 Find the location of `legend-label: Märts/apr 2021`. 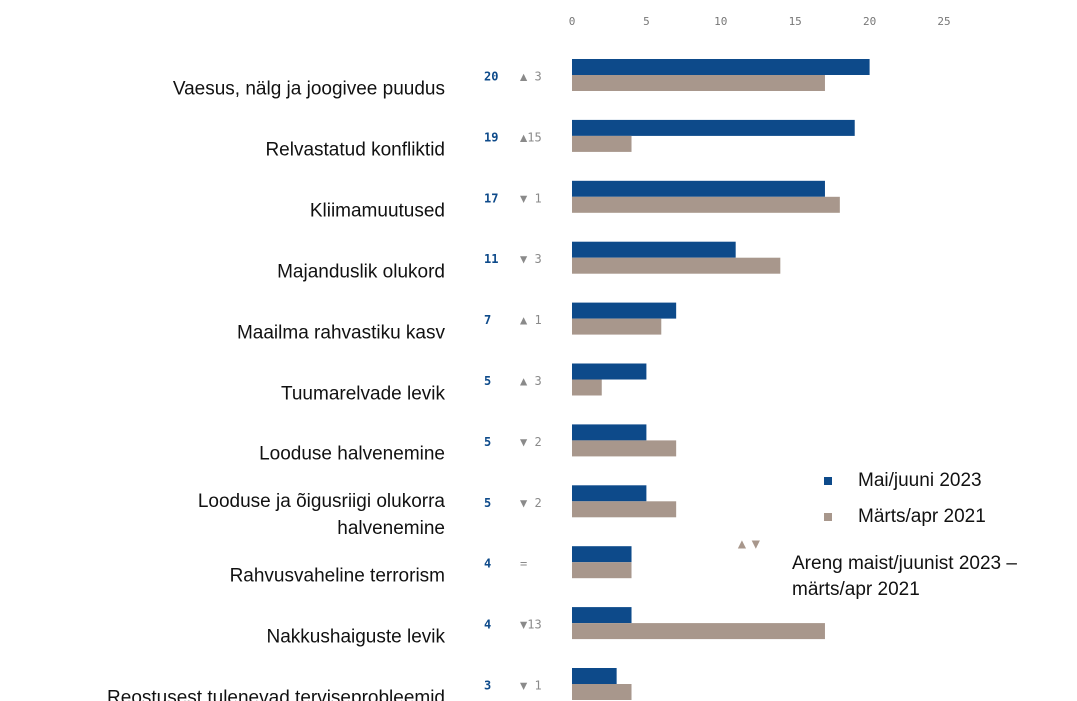

legend-label: Märts/apr 2021 is located at coordinates (922, 516).